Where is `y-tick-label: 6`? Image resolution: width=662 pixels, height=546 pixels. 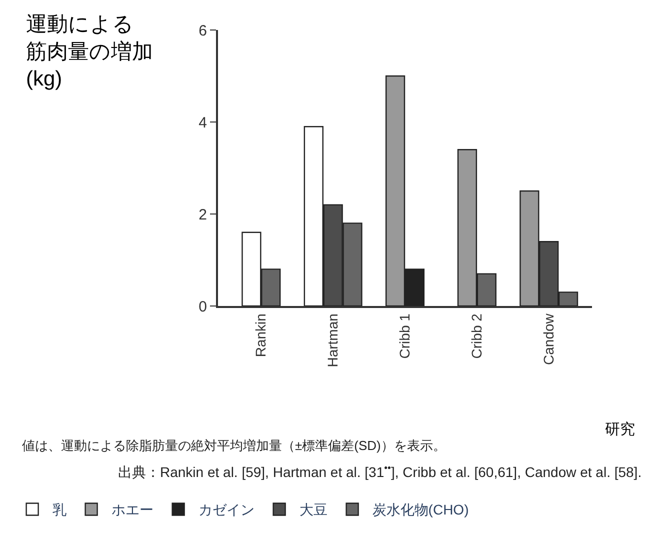 y-tick-label: 6 is located at coordinates (202, 31).